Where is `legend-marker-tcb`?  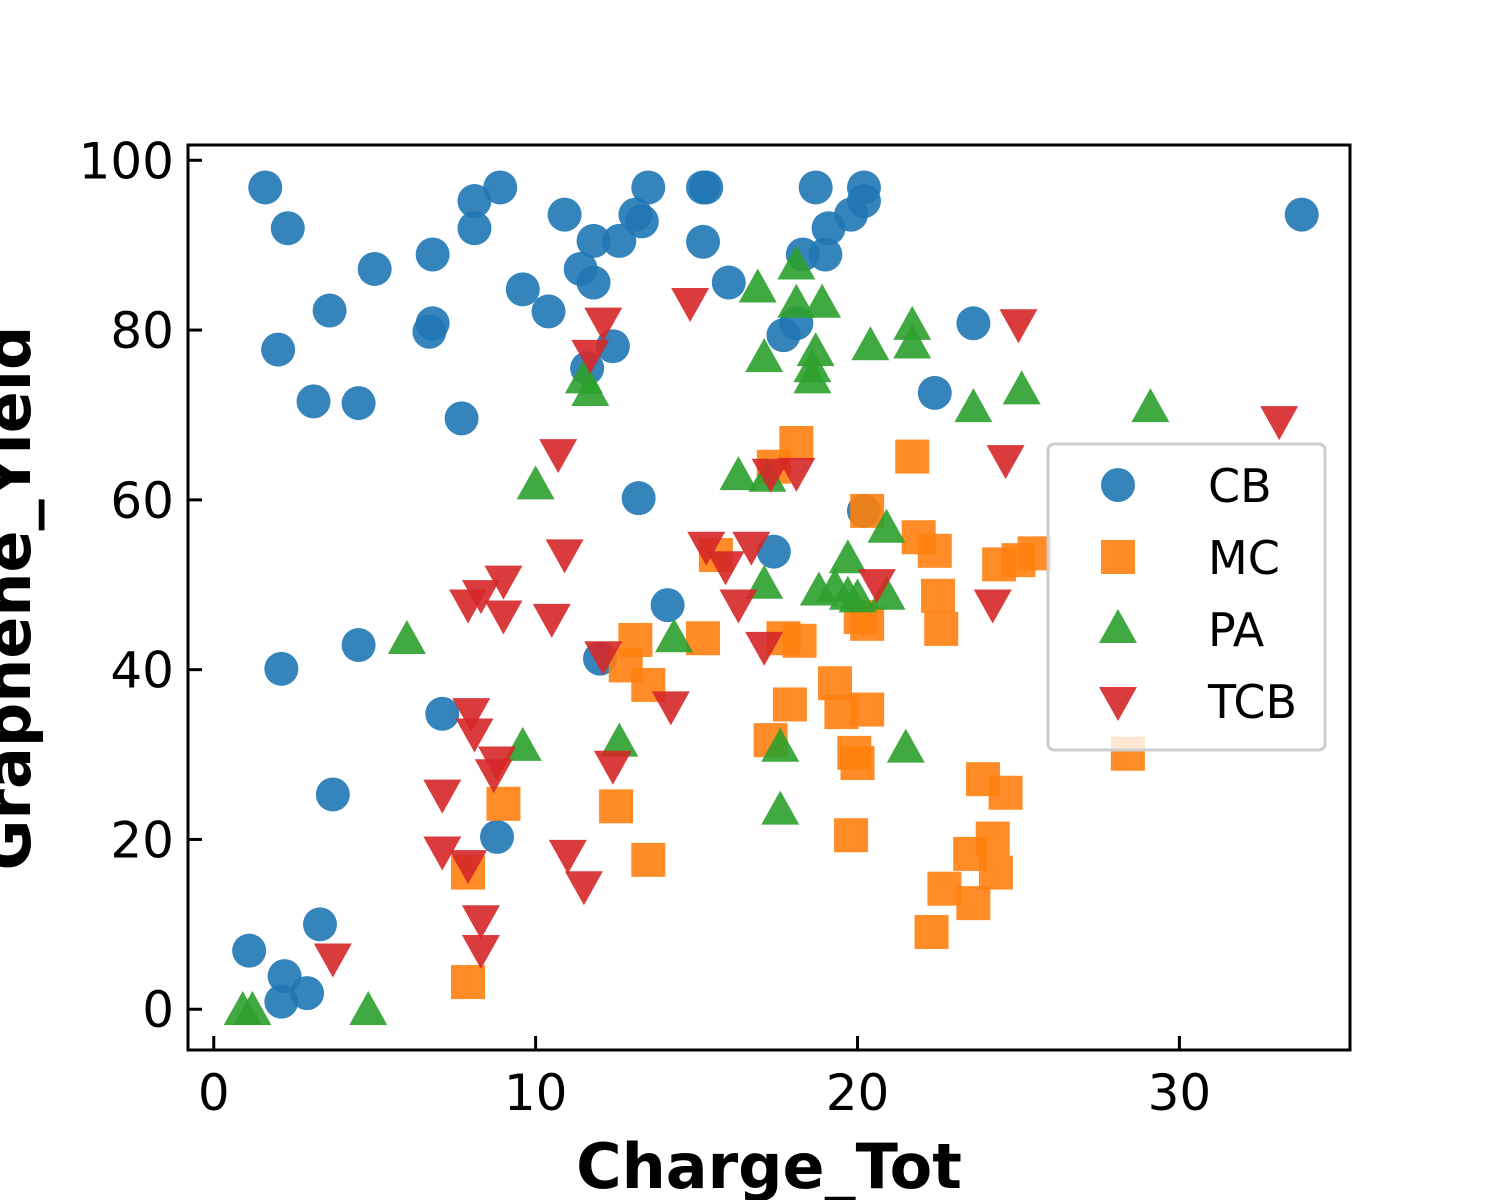 legend-marker-tcb is located at coordinates (1118, 704).